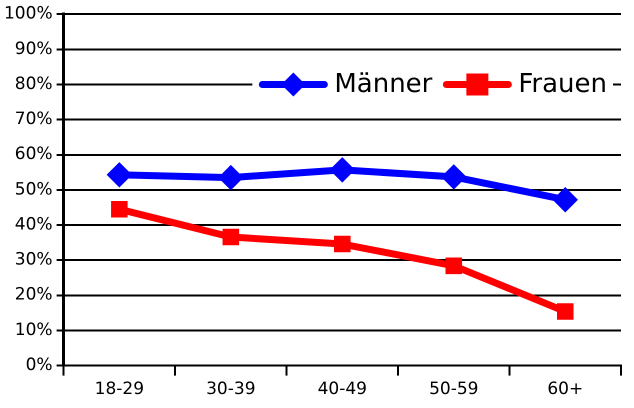  I want to click on x-tick-label: 60+, so click(565, 389).